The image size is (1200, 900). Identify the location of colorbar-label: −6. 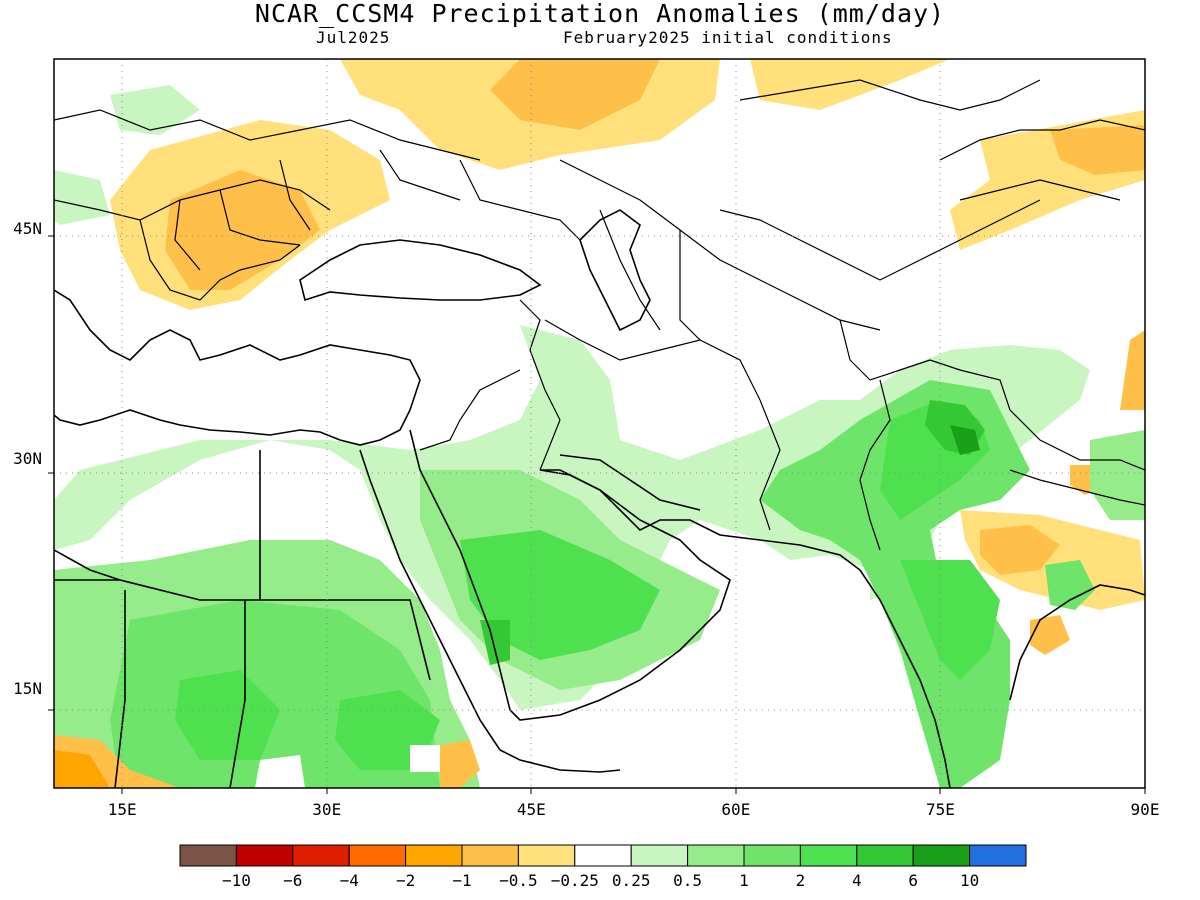
(292, 880).